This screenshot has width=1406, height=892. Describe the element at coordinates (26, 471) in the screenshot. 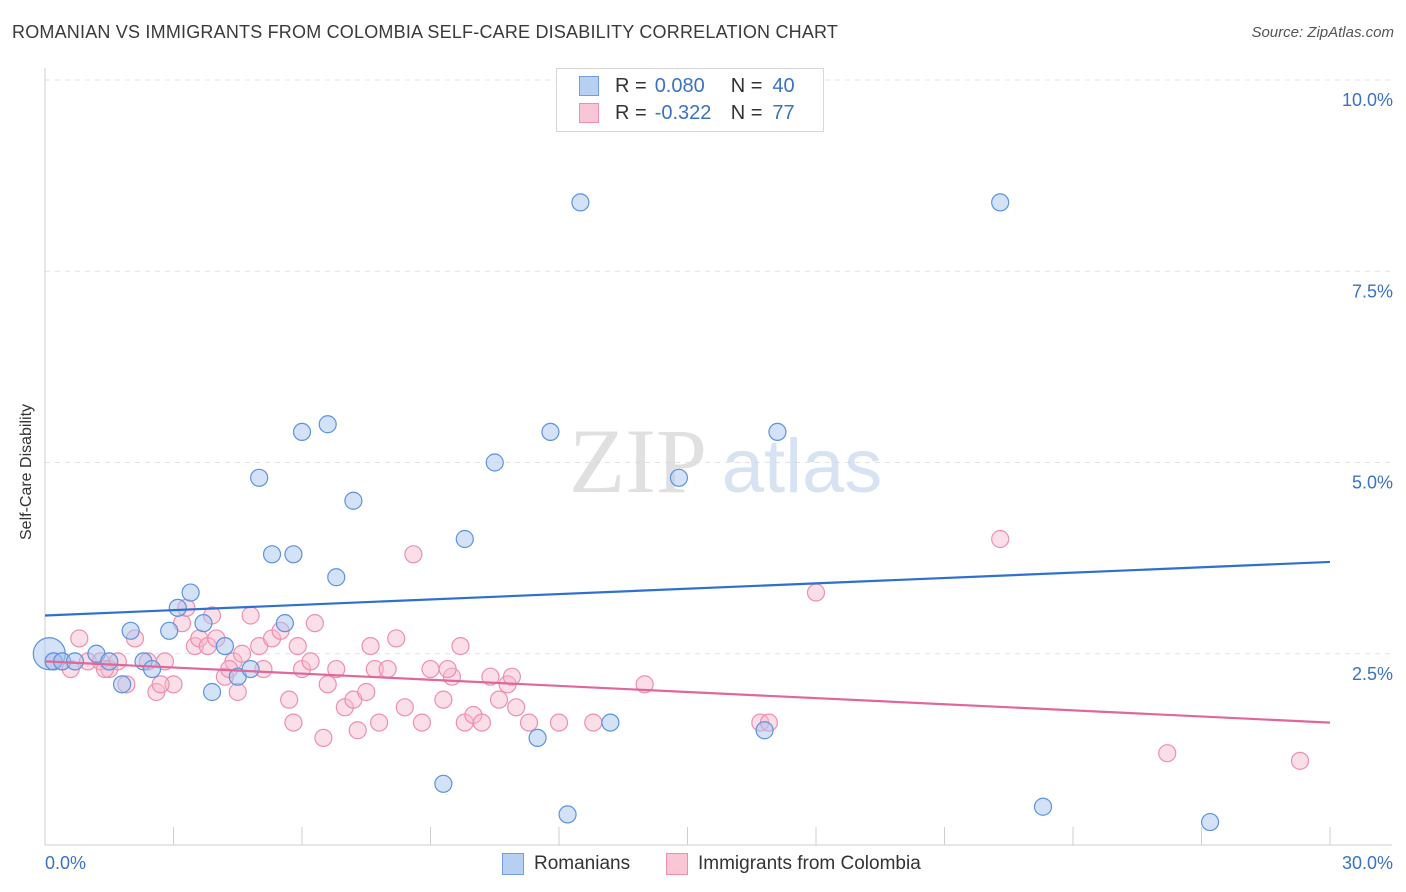

I see `y-axis-label: Self-Care Disability` at that location.